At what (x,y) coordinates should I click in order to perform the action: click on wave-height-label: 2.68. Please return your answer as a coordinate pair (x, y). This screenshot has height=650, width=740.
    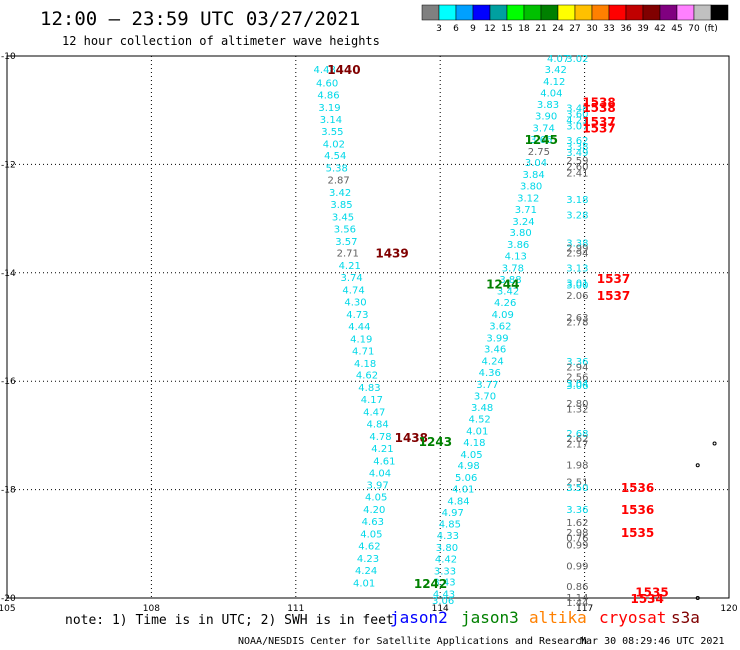
    Looking at the image, I should click on (577, 434).